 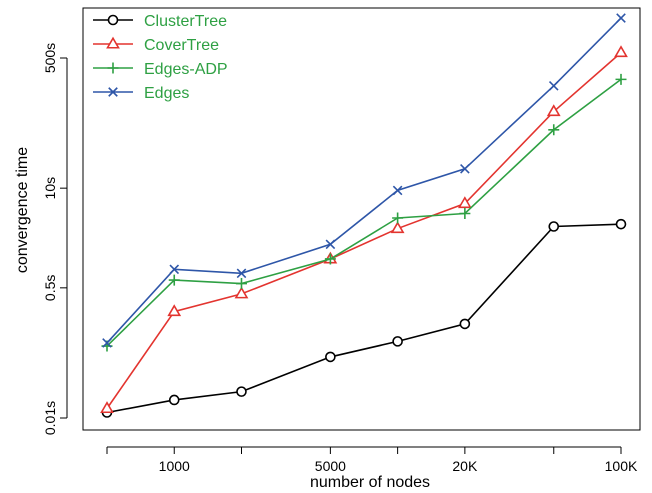 I want to click on y-tick-label: 10s, so click(x=50, y=188).